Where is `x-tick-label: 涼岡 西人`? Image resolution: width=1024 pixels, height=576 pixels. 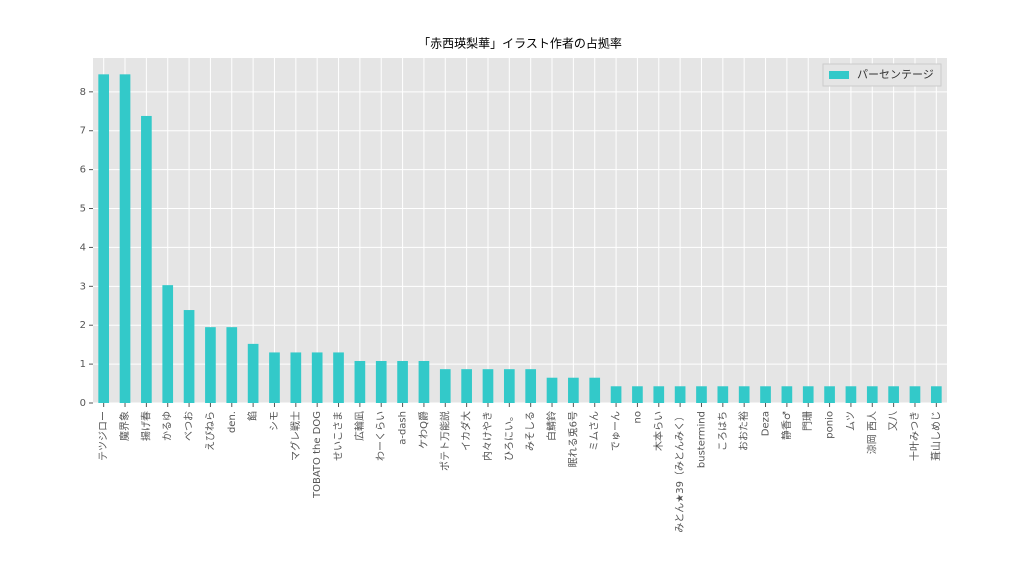
x-tick-label: 涼岡 西人 is located at coordinates (871, 432).